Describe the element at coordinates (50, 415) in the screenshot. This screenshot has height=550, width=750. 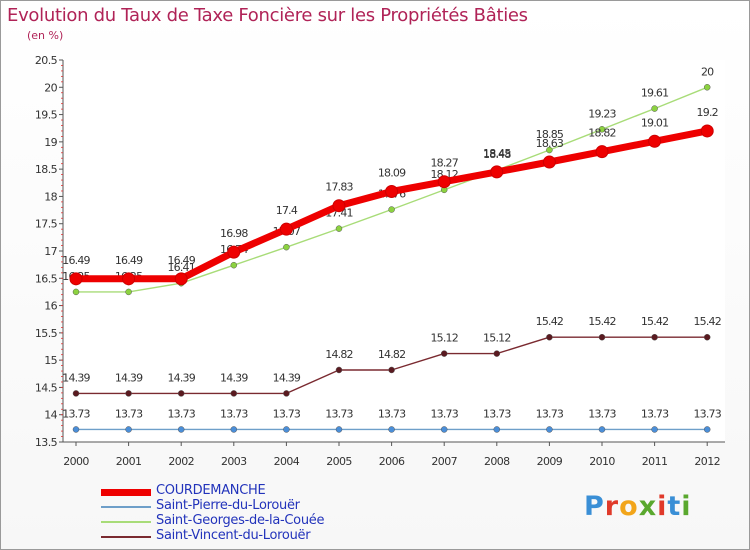
I see `y-tick-label: 14` at that location.